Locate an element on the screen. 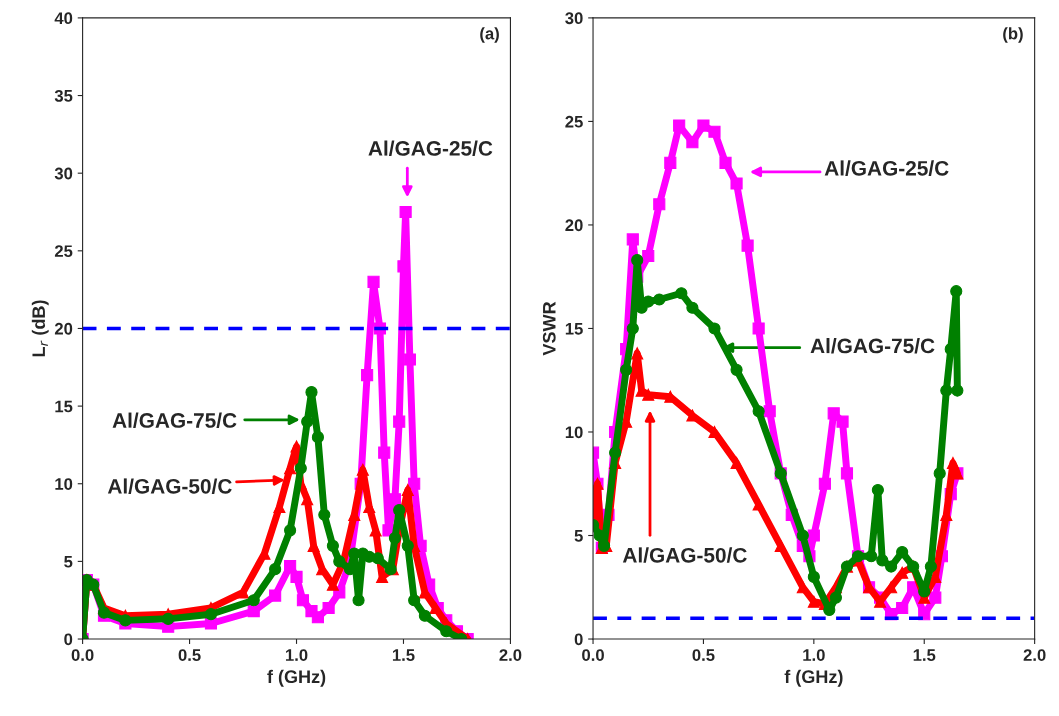  y-tick-label: 40 is located at coordinates (63, 18).